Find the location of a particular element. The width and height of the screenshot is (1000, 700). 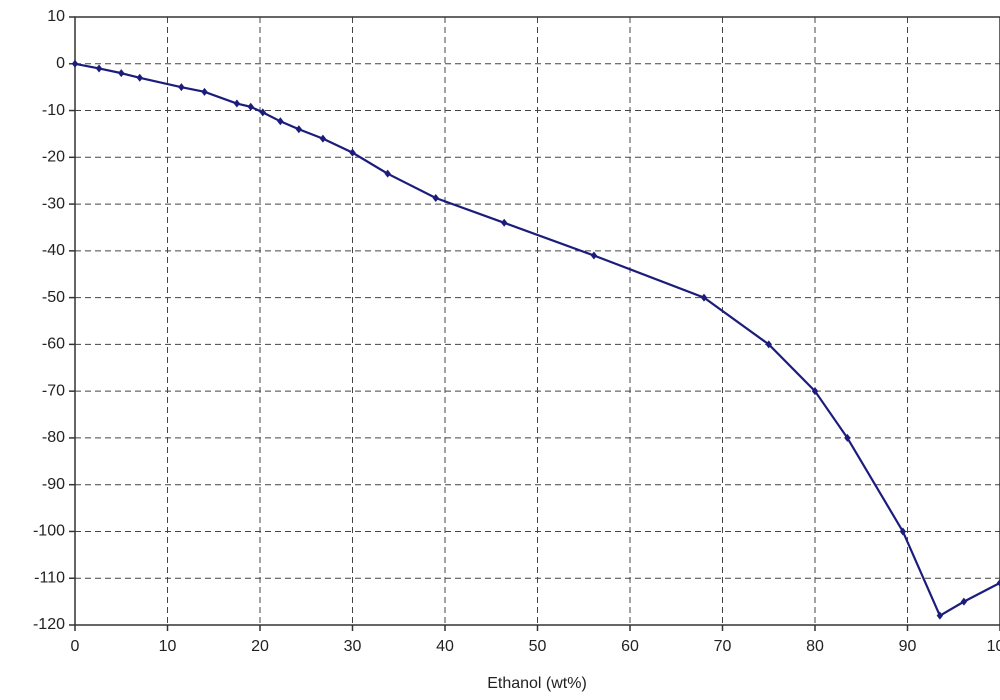

y-tick-label: -20 is located at coordinates (53, 157).